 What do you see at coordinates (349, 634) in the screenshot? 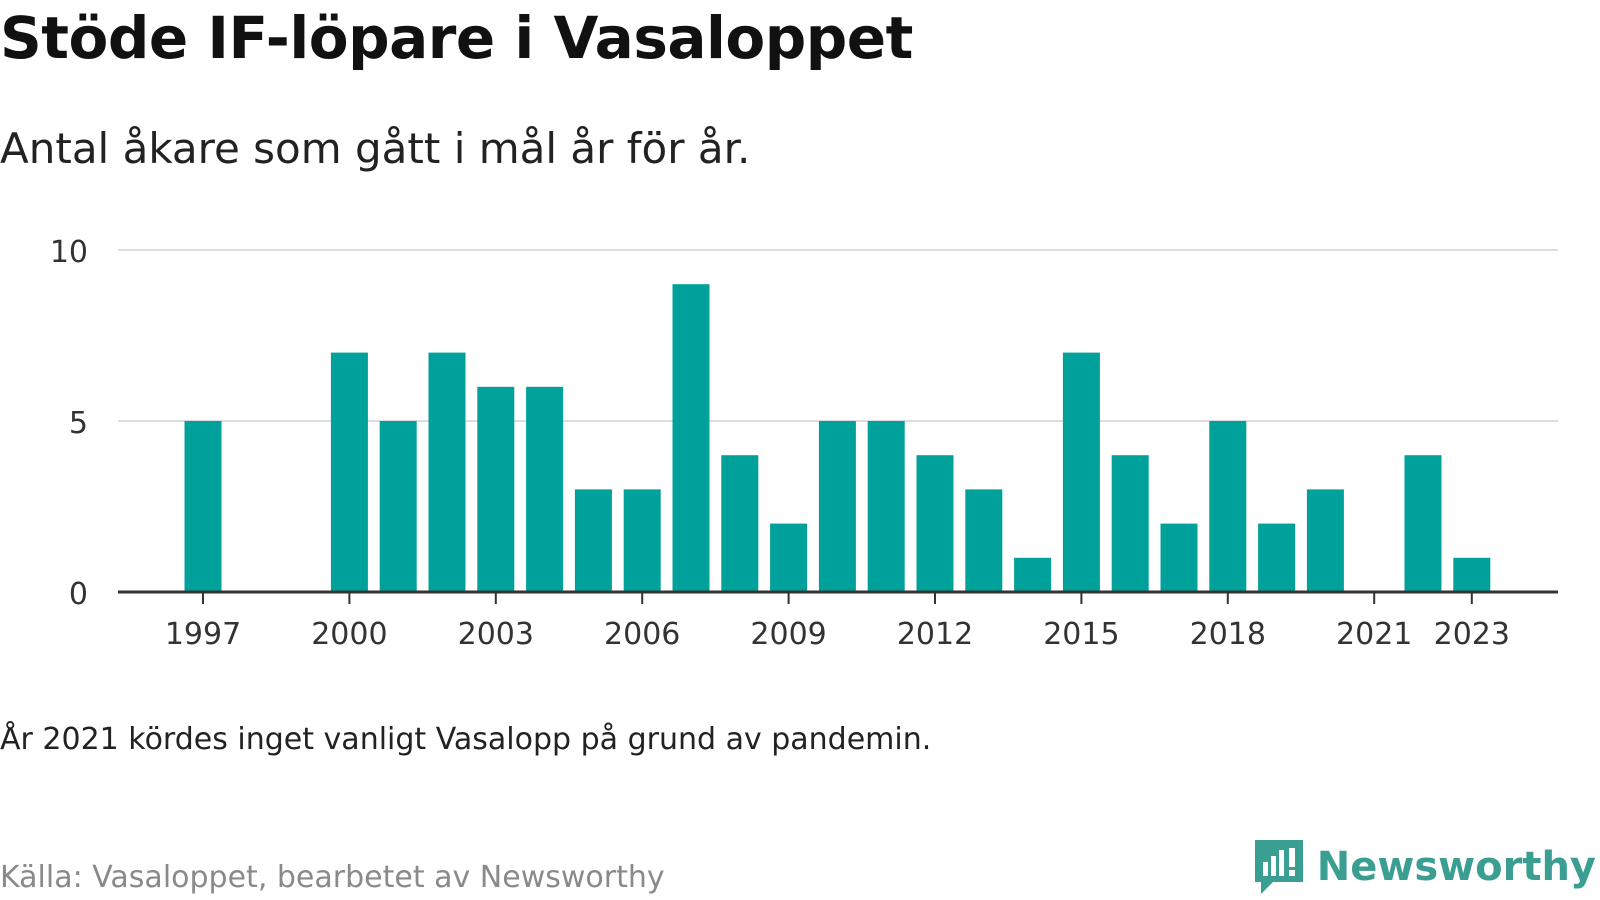
I see `x-tick-label: 2000` at bounding box center [349, 634].